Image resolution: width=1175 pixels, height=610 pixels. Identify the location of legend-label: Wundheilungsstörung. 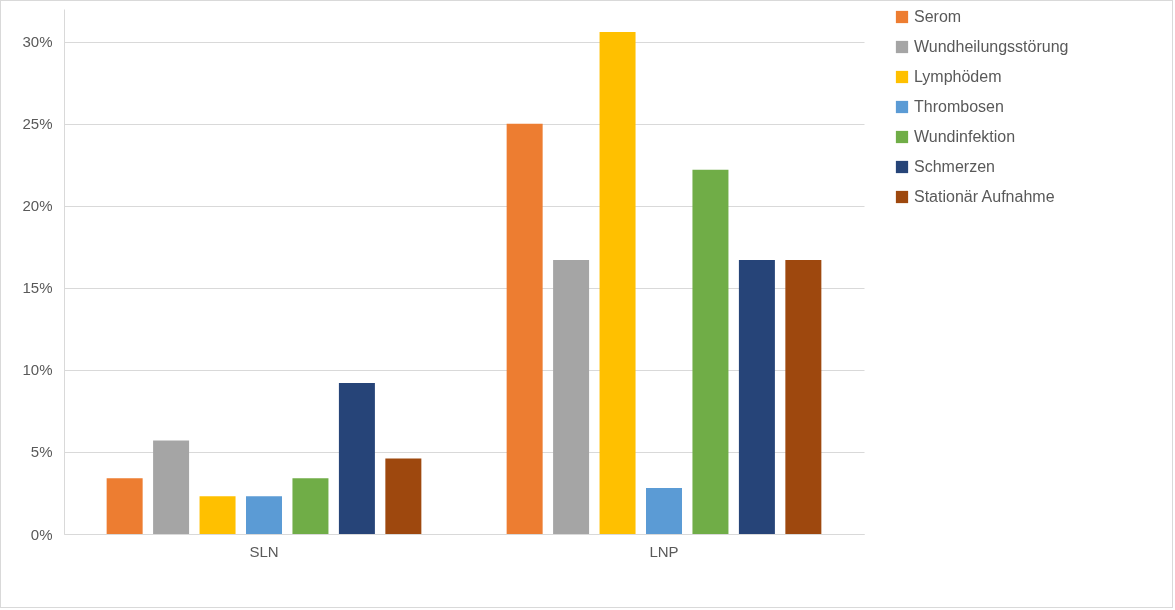
(991, 46).